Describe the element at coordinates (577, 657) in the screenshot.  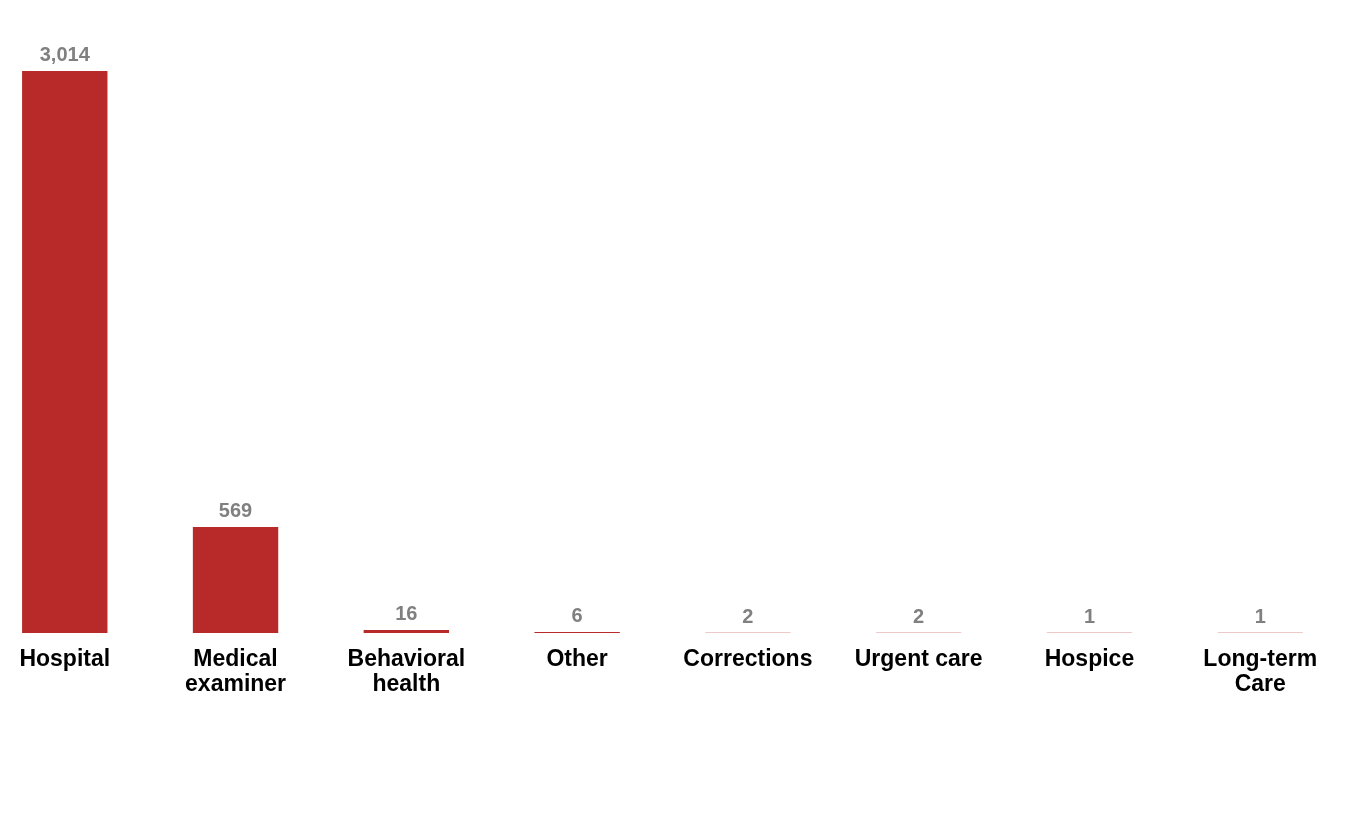
I see `x-tick-label: Other` at that location.